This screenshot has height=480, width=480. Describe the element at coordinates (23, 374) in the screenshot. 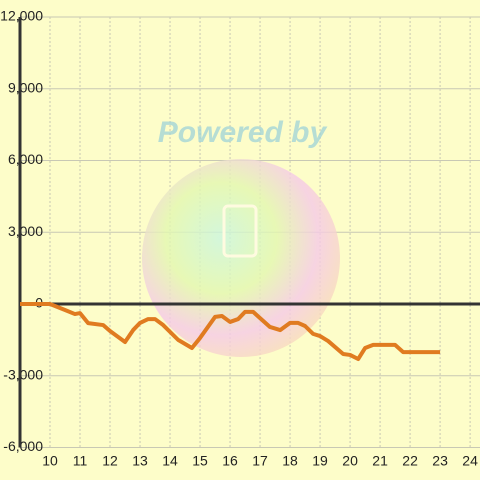

I see `y-tick-label: -3,000` at that location.